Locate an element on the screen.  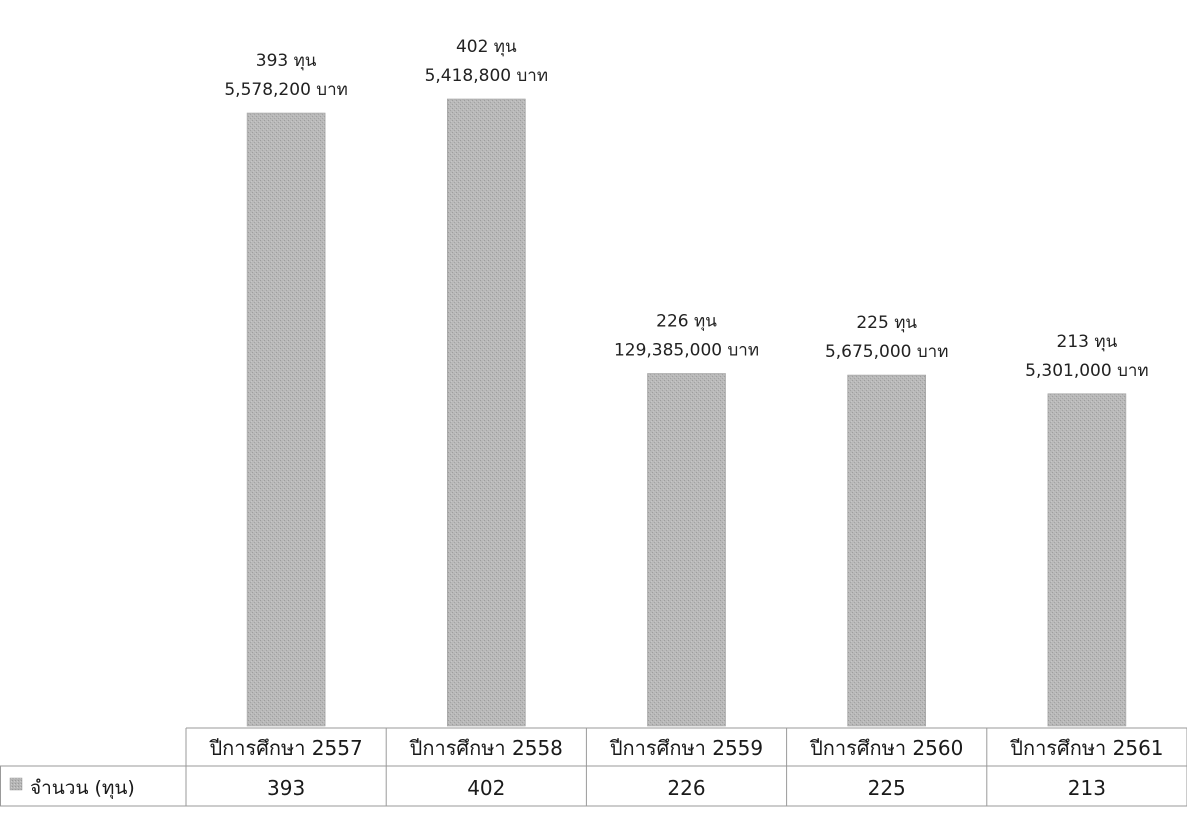
category-label: ปีการศึกษา 2558 is located at coordinates (486, 748).